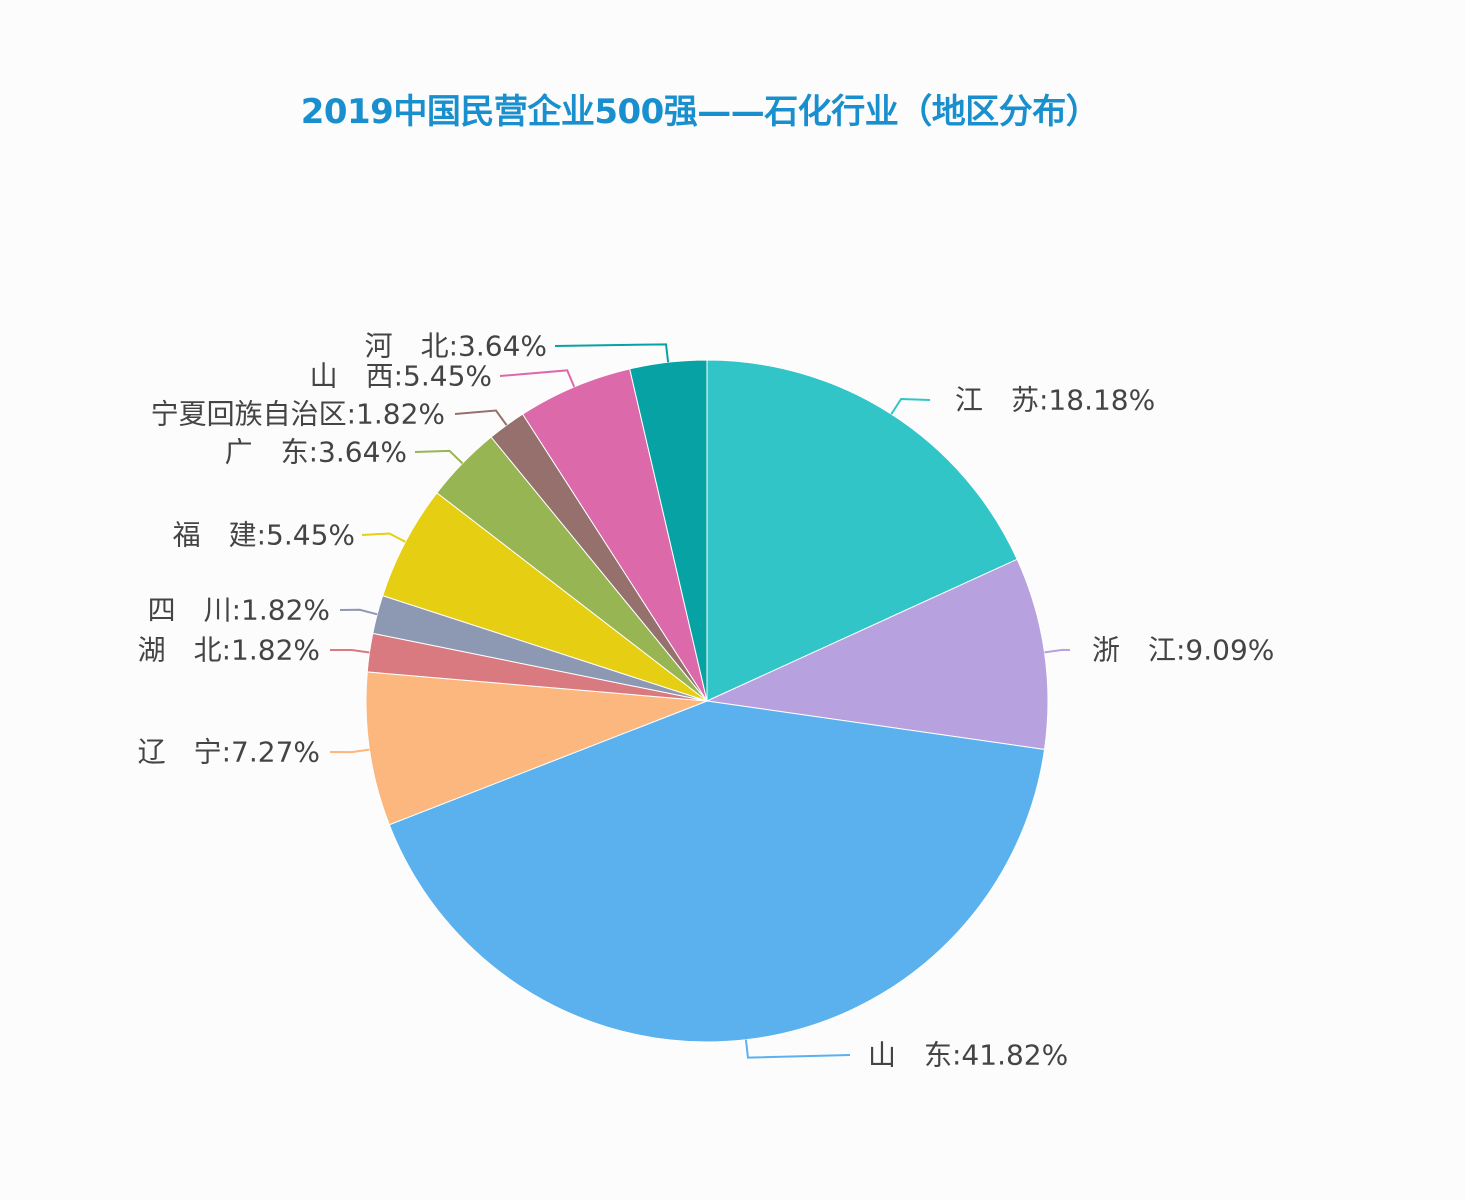  What do you see at coordinates (298, 414) in the screenshot?
I see `slice-label-8: 宁夏回族自治区:1.82%` at bounding box center [298, 414].